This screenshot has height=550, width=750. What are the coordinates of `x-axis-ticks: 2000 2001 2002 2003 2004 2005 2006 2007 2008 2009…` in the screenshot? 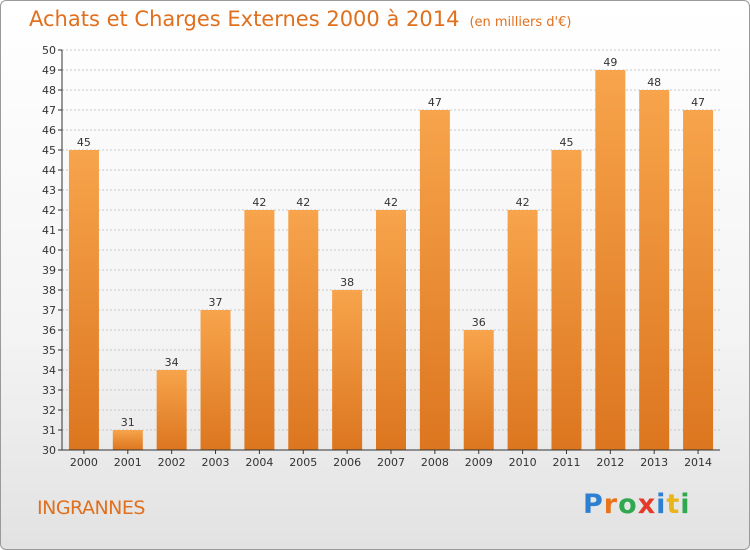 It's located at (391, 459).